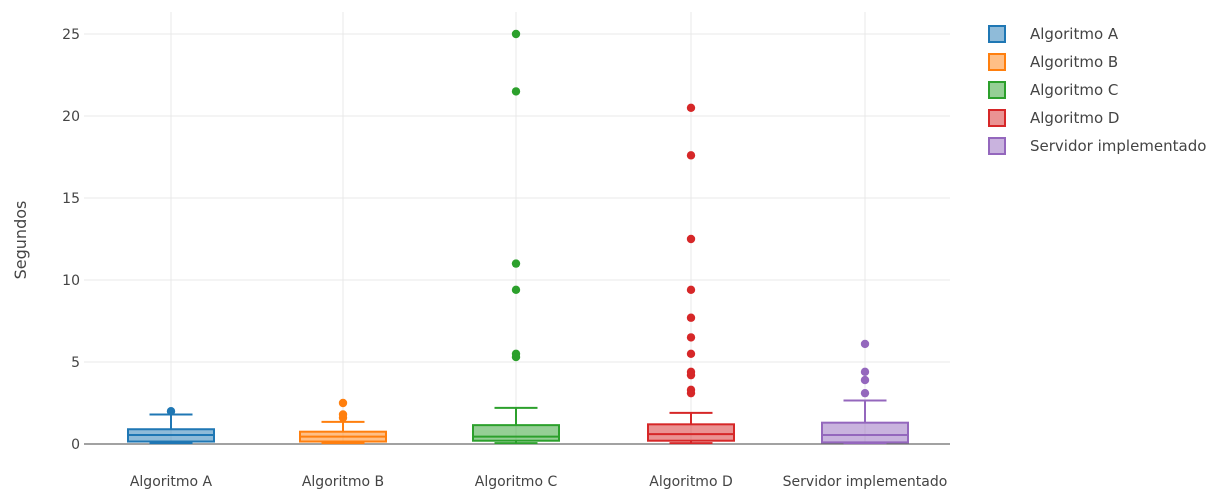  I want to click on legend-item: Servidor implementado, so click(1097, 146).